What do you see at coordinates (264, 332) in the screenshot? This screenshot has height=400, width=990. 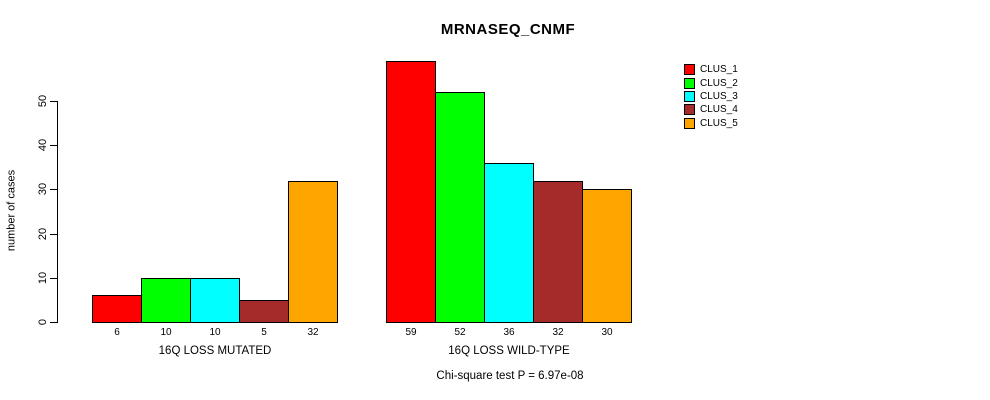 I see `bar-value-label: 5` at bounding box center [264, 332].